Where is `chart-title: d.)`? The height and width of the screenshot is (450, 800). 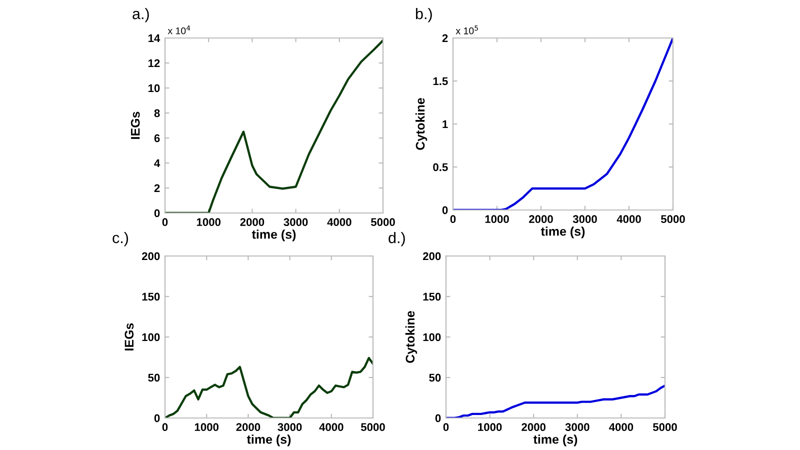
chart-title: d.) is located at coordinates (396, 239).